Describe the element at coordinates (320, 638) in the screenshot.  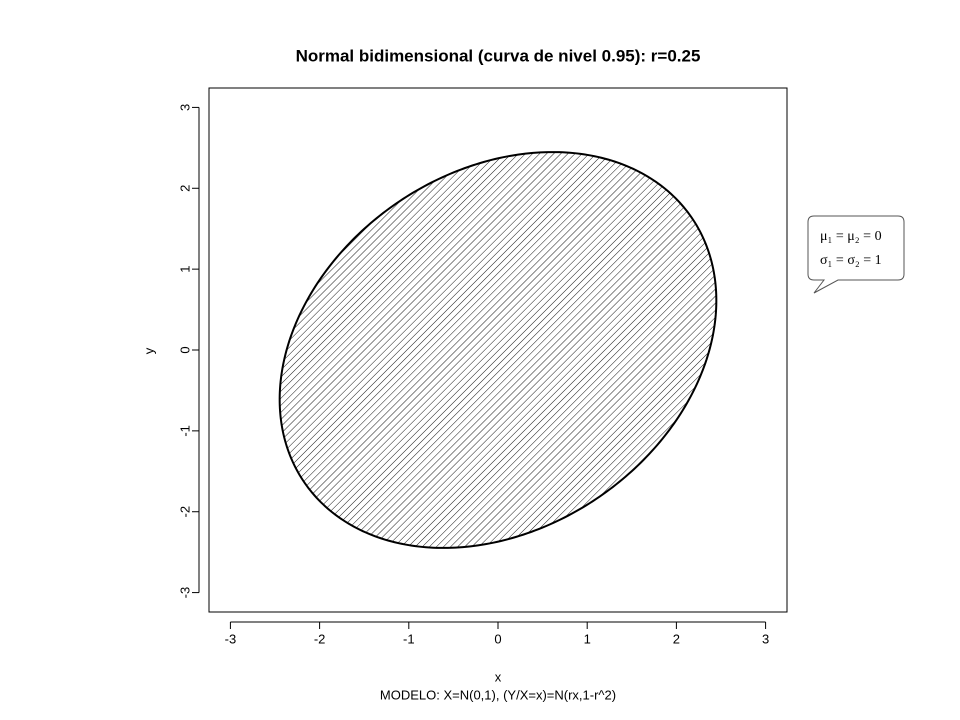
I see `x-tick-label: -2` at that location.